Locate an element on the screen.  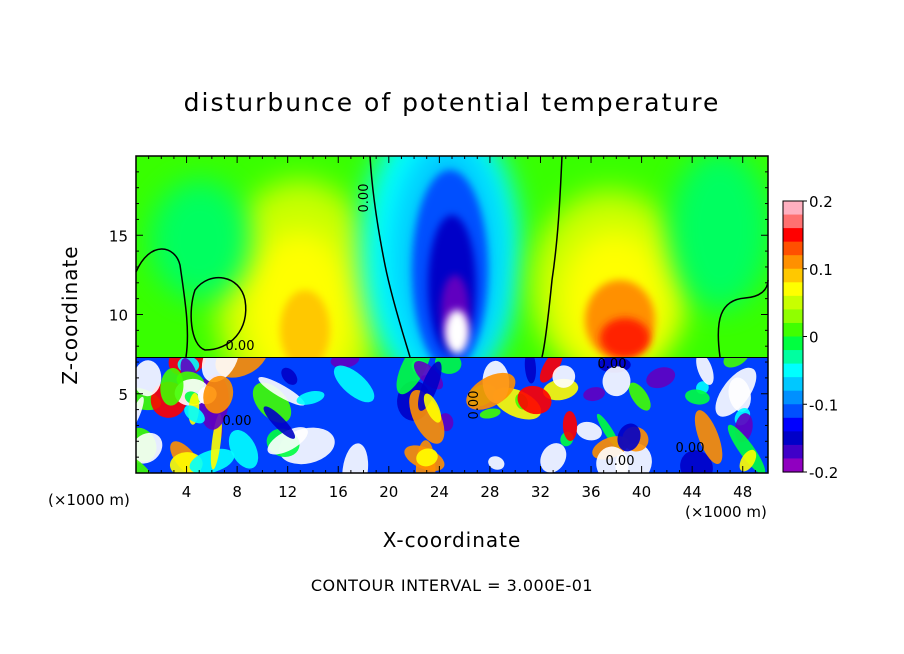
x-tick-label-11: 48 is located at coordinates (742, 492).